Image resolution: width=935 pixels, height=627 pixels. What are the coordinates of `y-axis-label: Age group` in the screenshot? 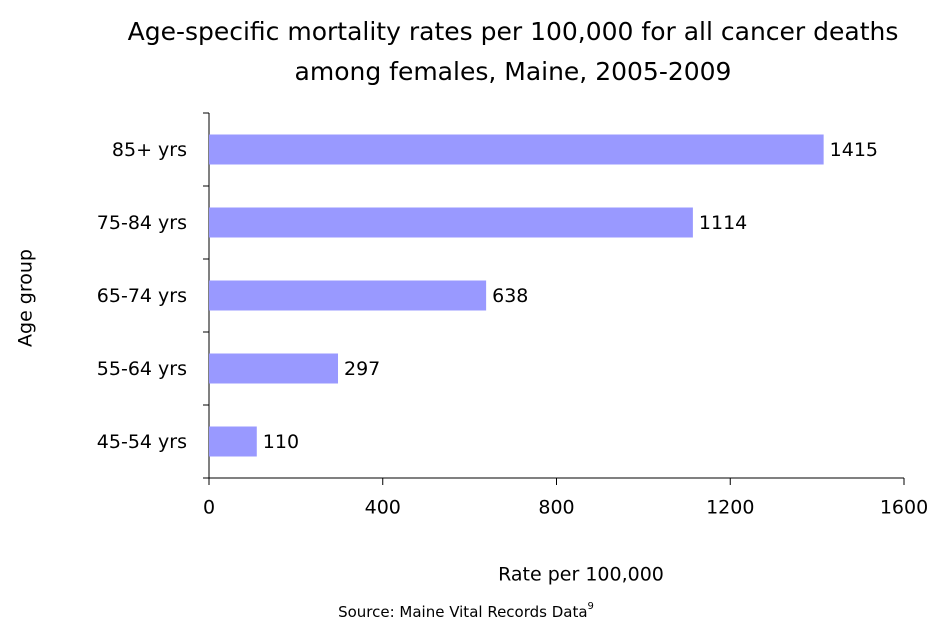 It's located at (26, 298).